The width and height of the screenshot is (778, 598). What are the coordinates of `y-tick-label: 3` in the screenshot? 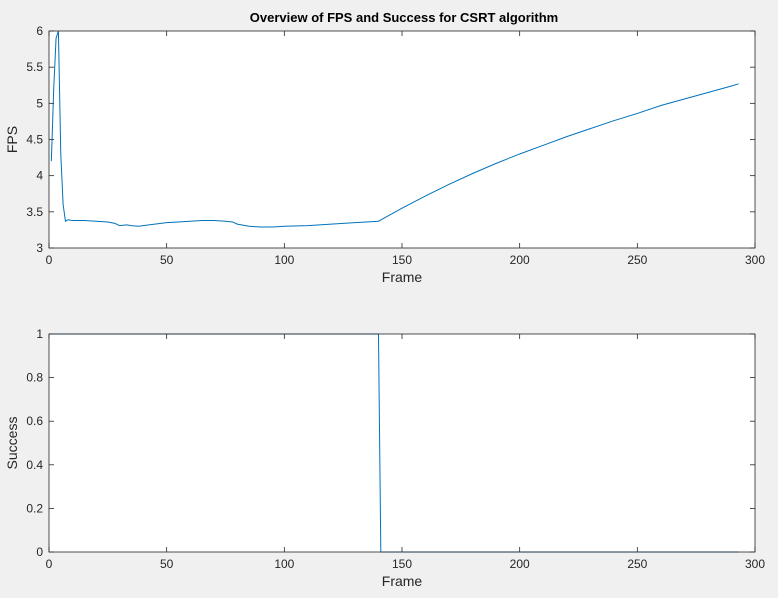 It's located at (39, 248).